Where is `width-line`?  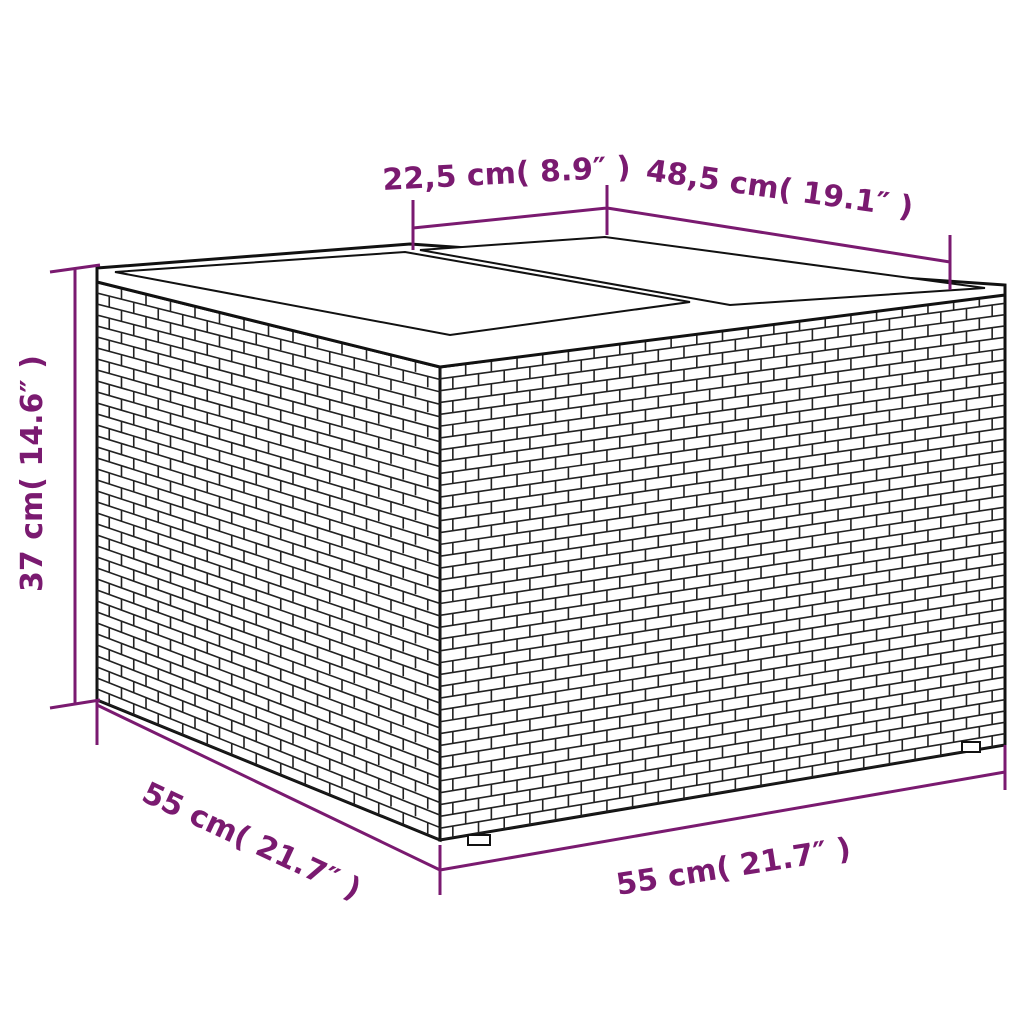
width-line is located at coordinates (723, 808).